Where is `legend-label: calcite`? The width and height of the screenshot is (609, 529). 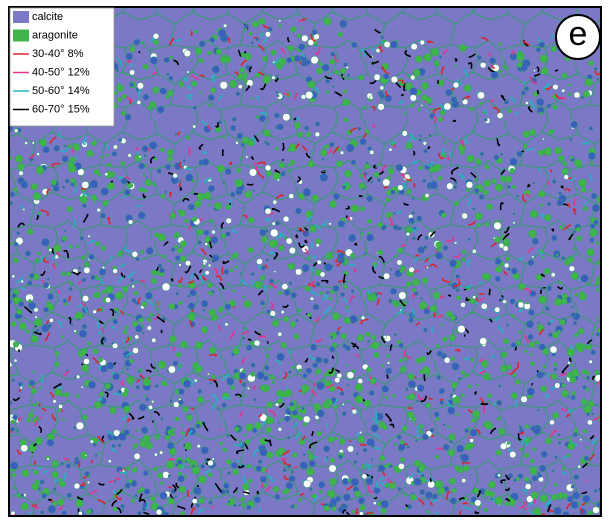
legend-label: calcite is located at coordinates (47, 17).